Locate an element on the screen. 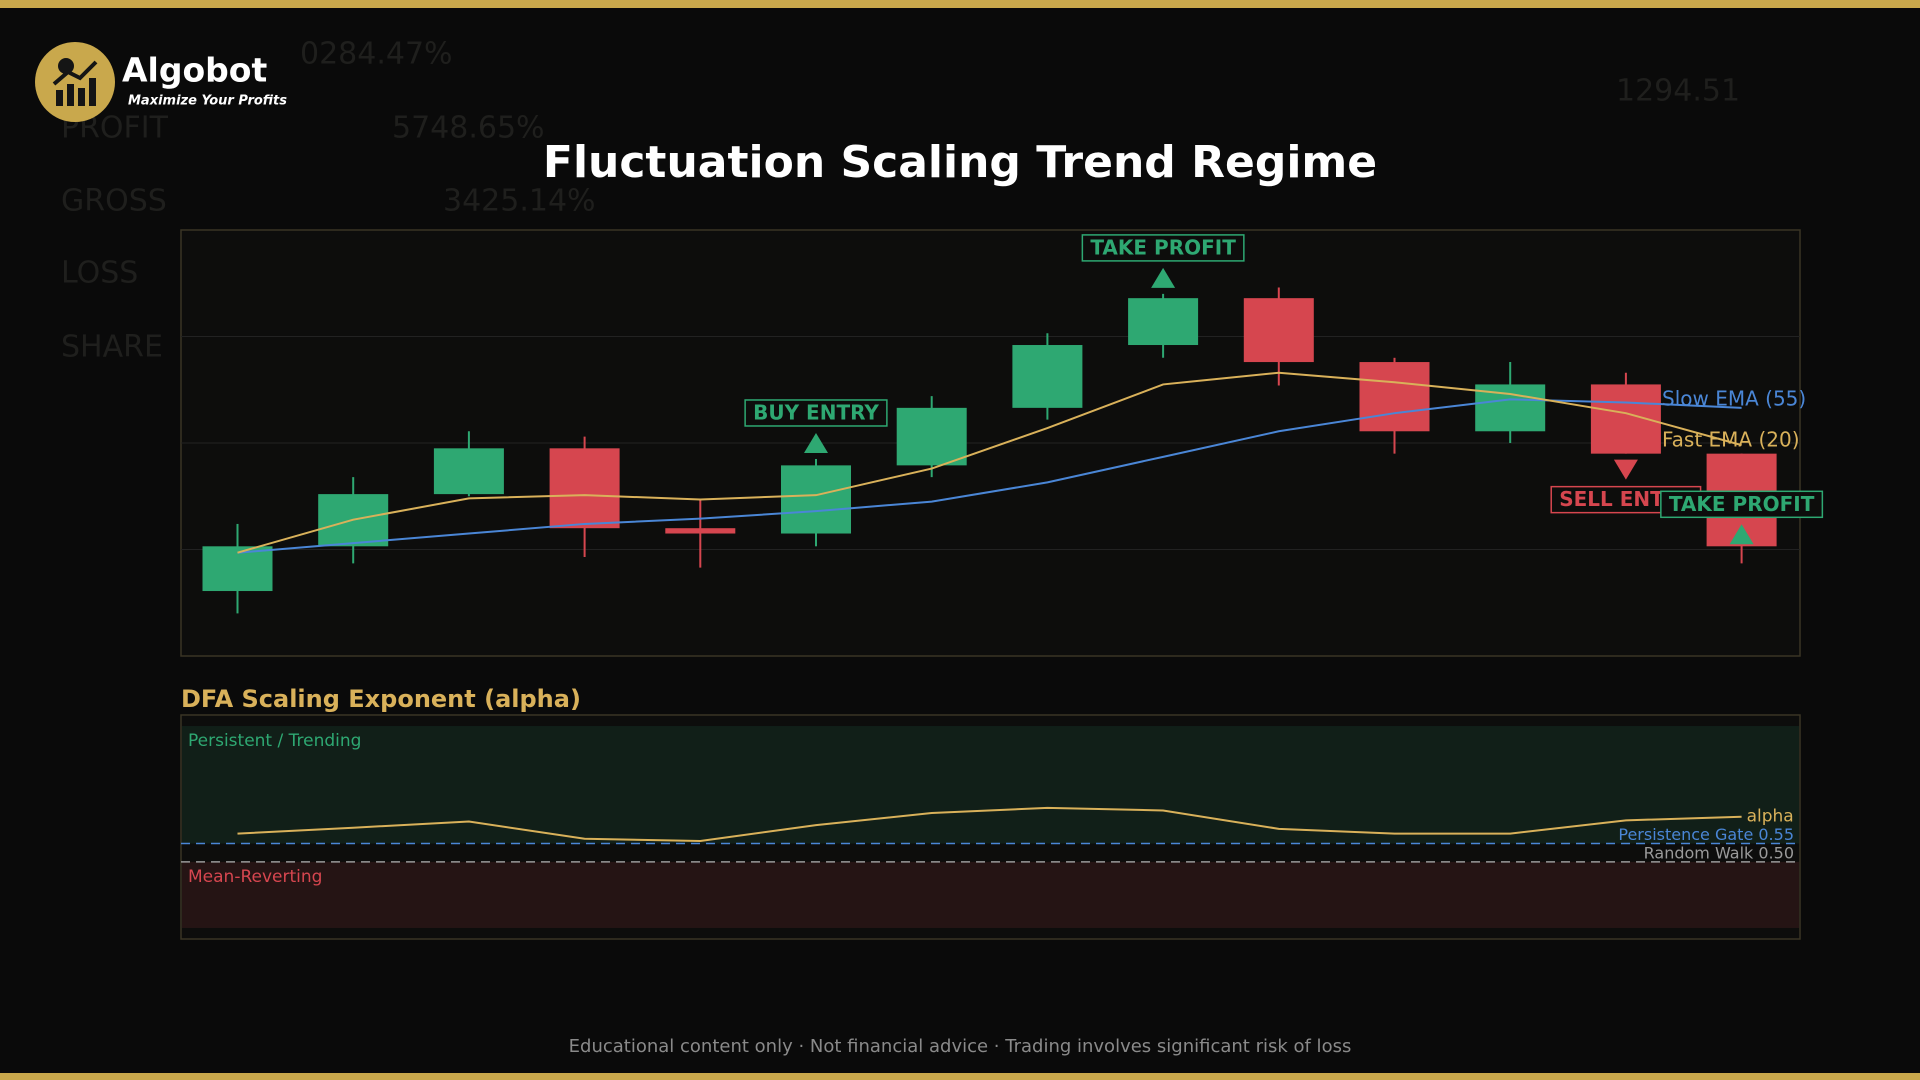  backdrop-text: SHARE is located at coordinates (112, 347).